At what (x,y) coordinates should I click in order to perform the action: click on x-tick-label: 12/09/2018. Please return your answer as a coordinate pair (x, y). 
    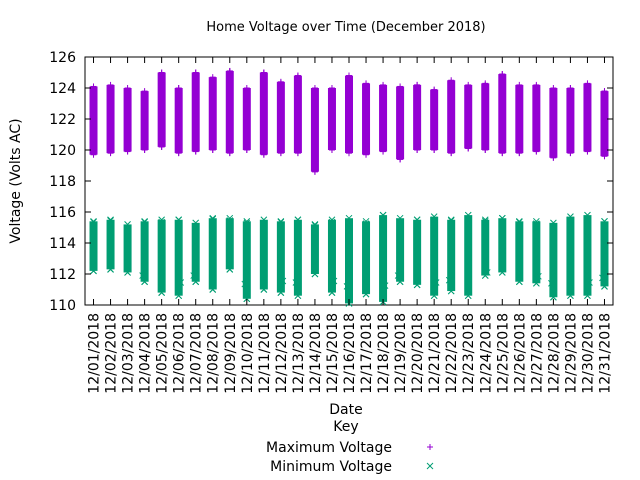
    Looking at the image, I should click on (231, 353).